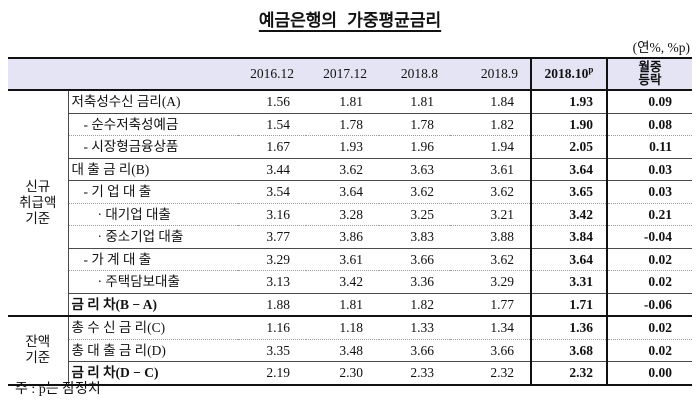 The height and width of the screenshot is (408, 700). What do you see at coordinates (38, 351) in the screenshot?
I see `row-group-balance: 잔액 기준` at bounding box center [38, 351].